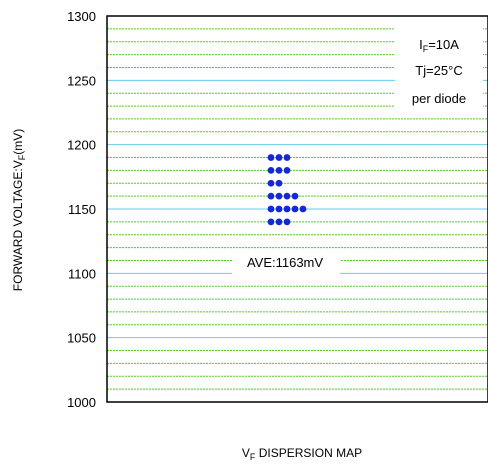 The height and width of the screenshot is (467, 488). I want to click on conditions-box, so click(439, 72).